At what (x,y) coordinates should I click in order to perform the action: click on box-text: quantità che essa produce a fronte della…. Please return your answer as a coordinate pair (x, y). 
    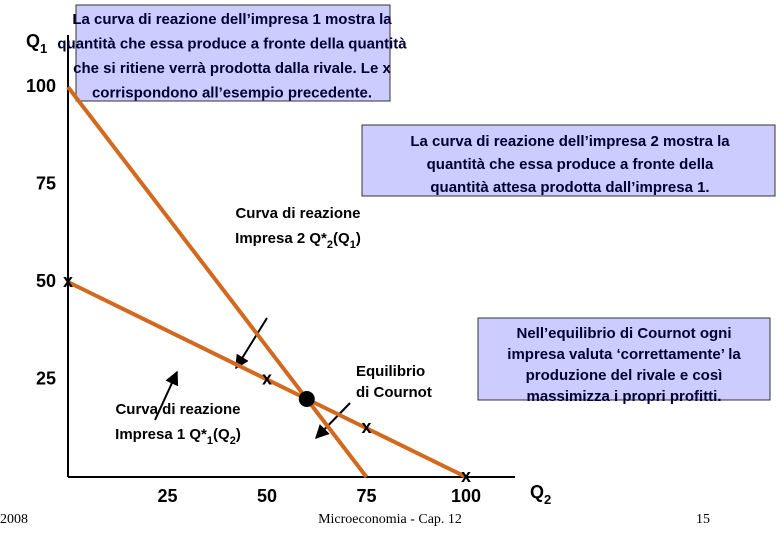
    Looking at the image, I should click on (232, 43).